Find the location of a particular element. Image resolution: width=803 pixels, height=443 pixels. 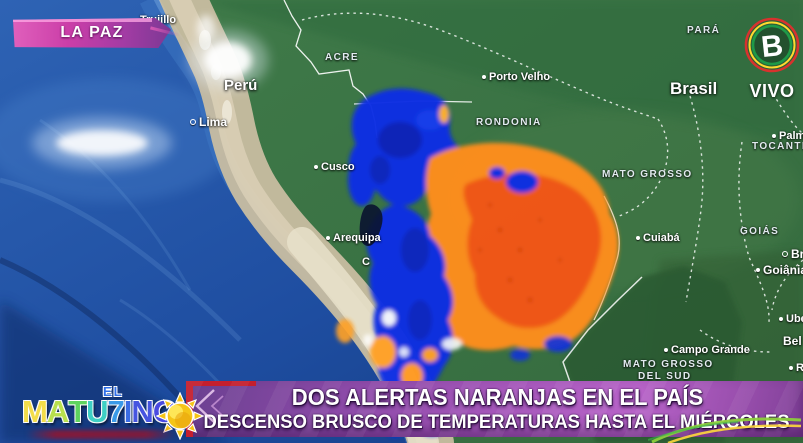

location-tag: LA PAZ is located at coordinates (92, 33).